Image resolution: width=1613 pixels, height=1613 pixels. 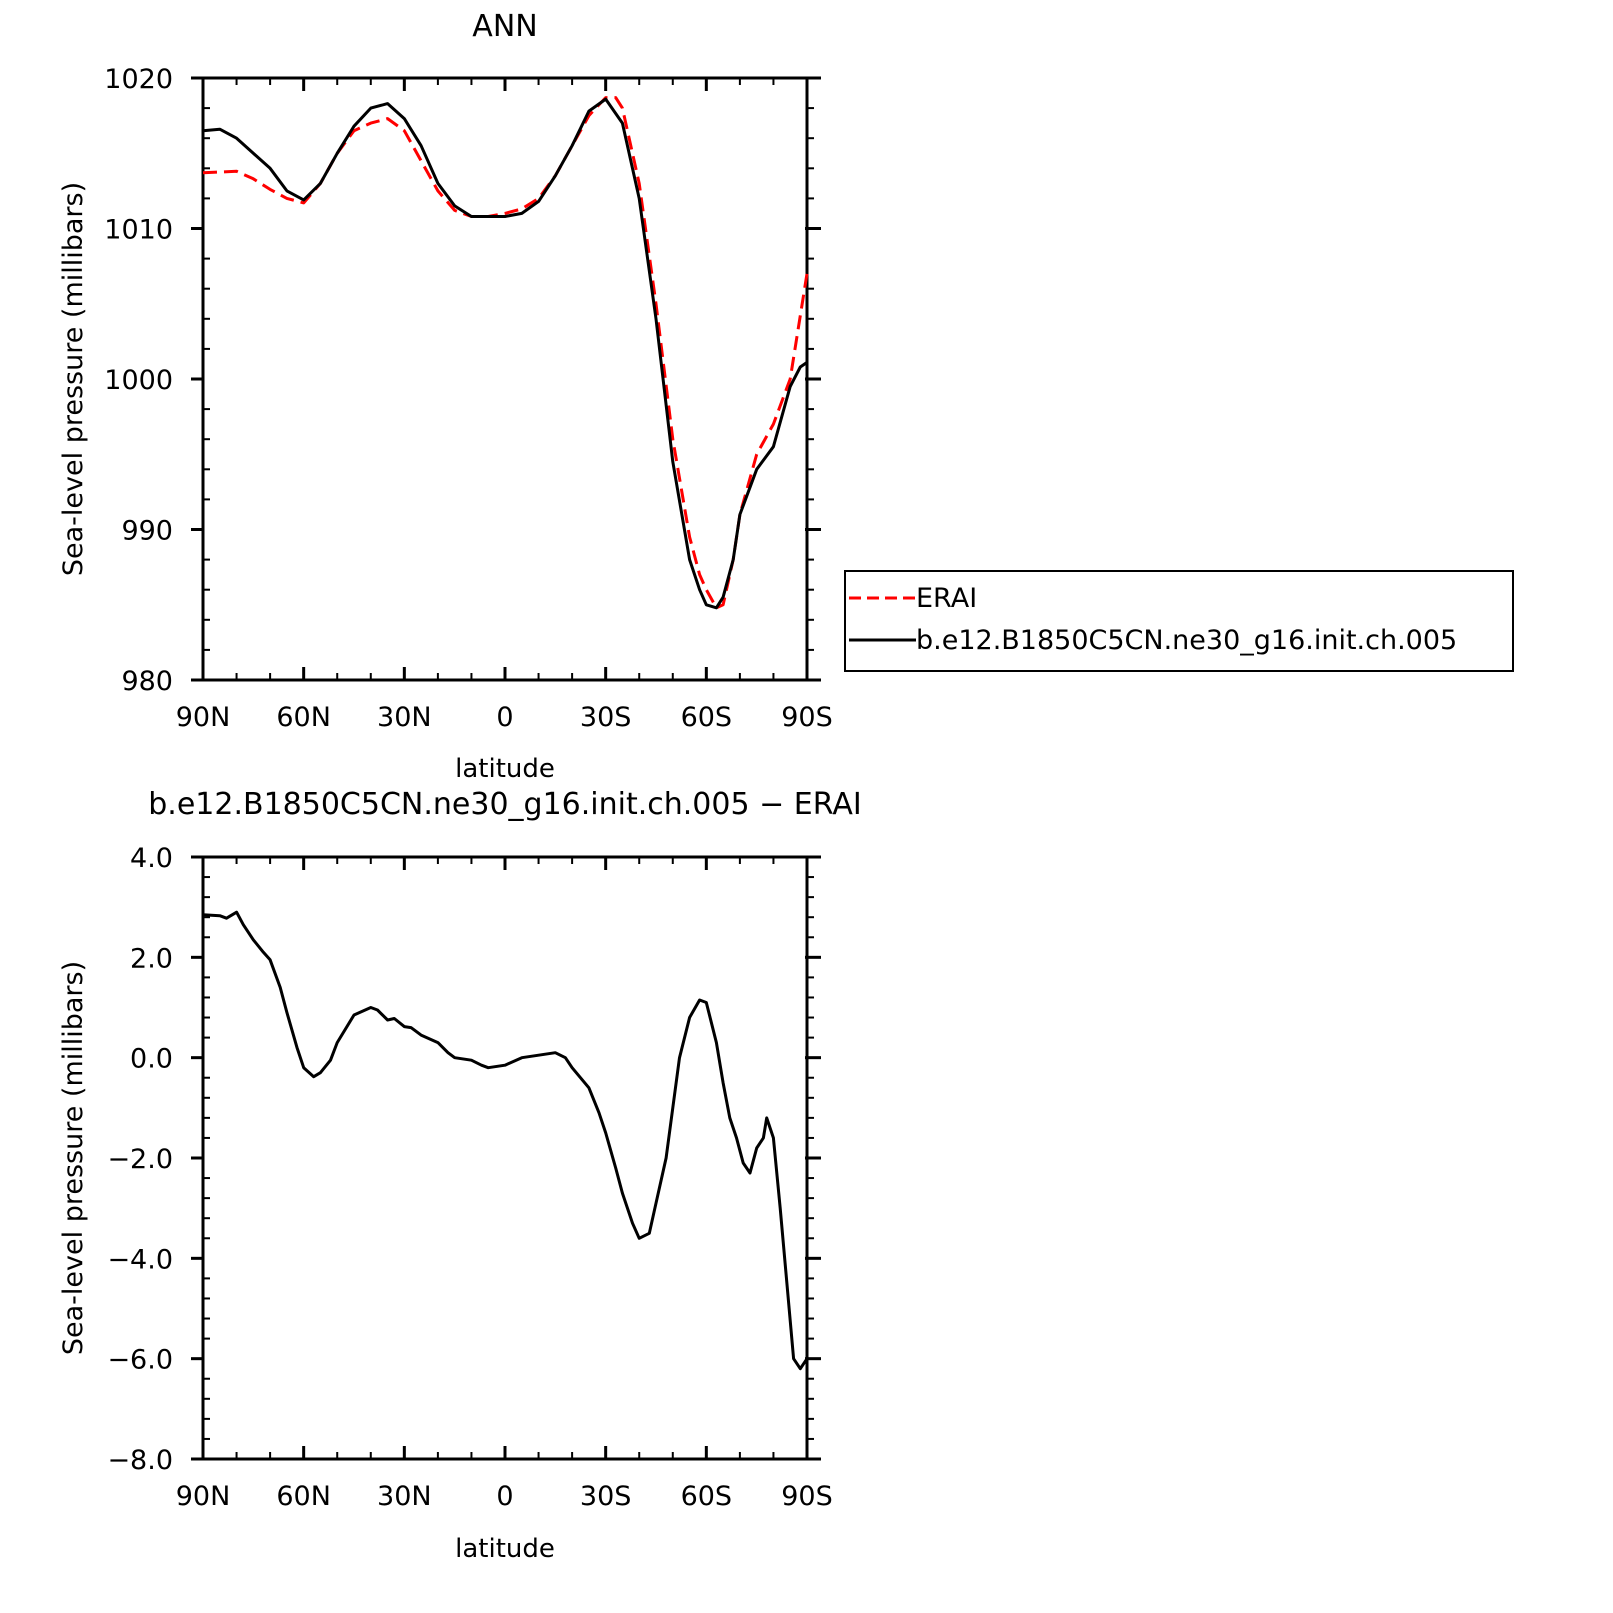 What do you see at coordinates (140, 1460) in the screenshot?
I see `y-tick-label: −8.0` at bounding box center [140, 1460].